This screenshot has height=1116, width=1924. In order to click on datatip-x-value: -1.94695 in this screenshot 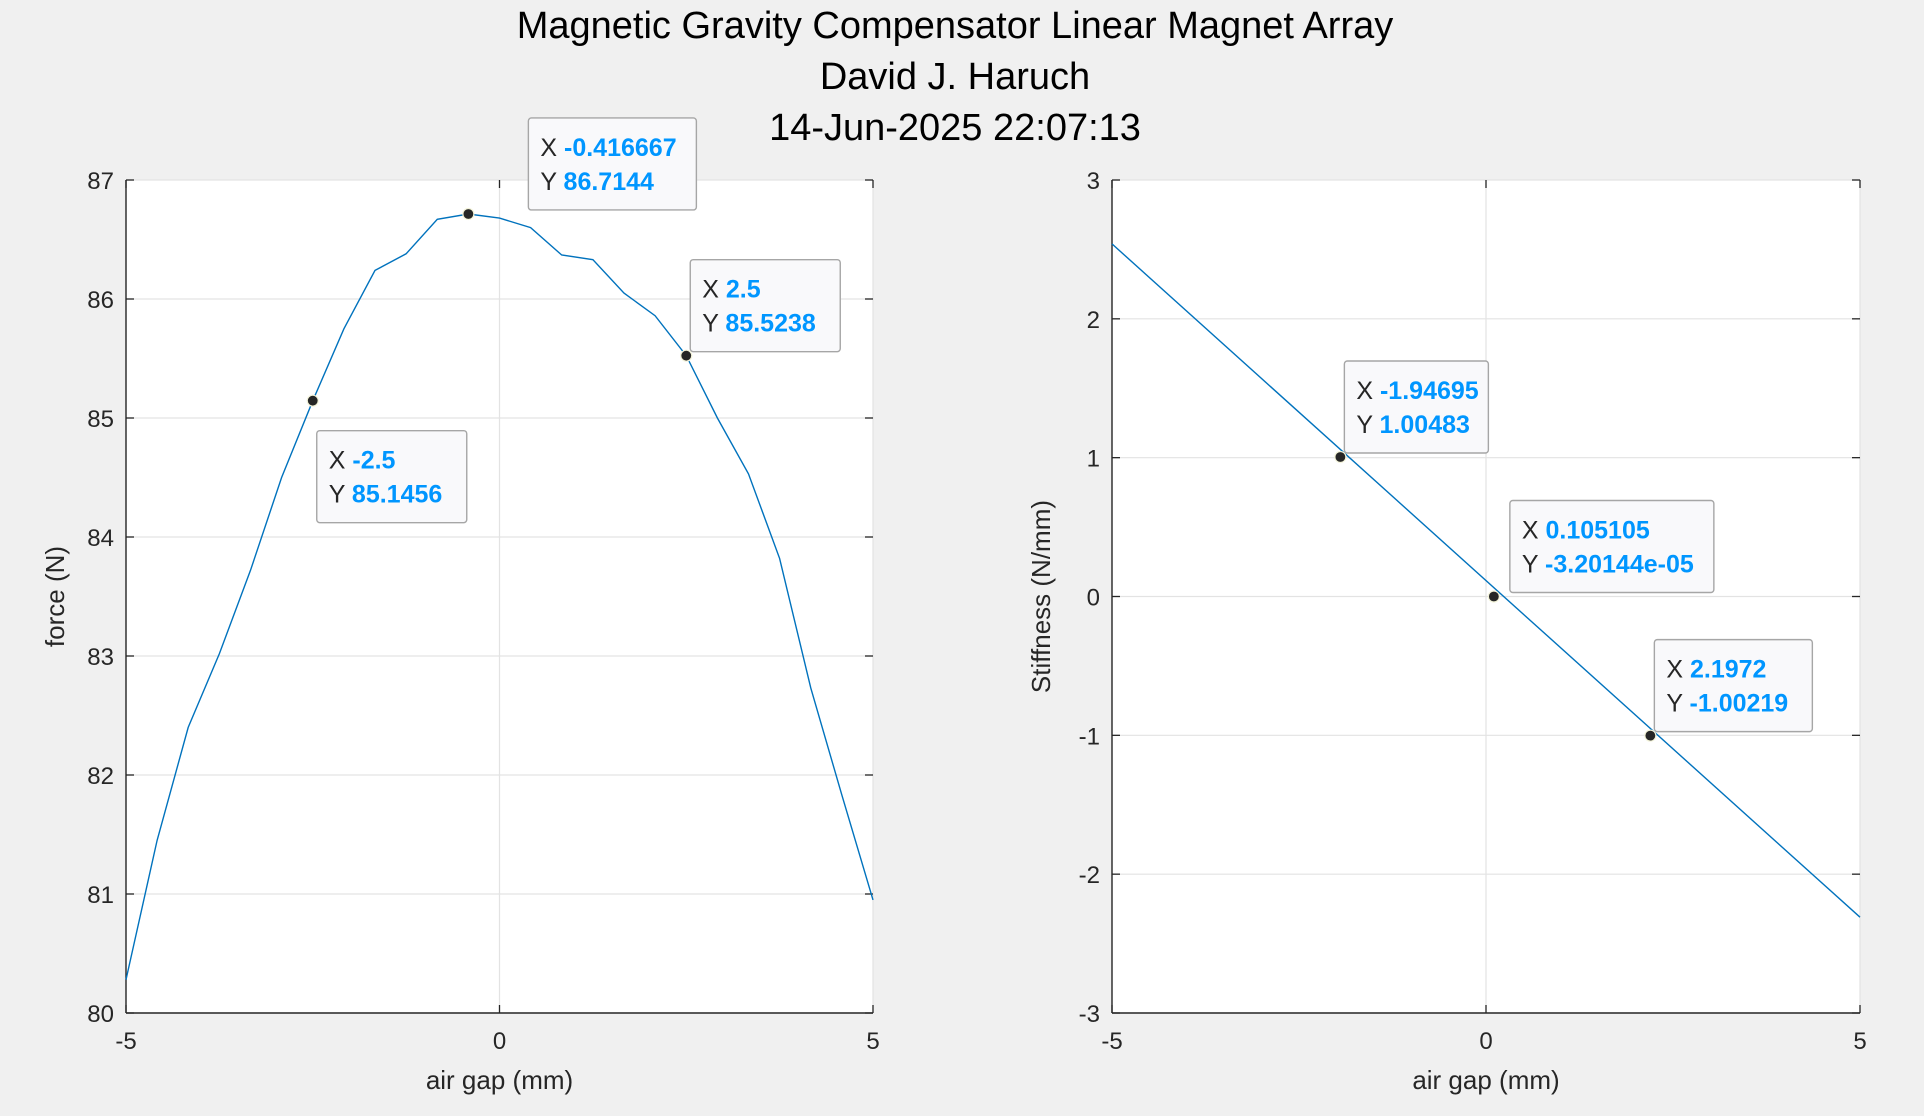, I will do `click(1429, 391)`.